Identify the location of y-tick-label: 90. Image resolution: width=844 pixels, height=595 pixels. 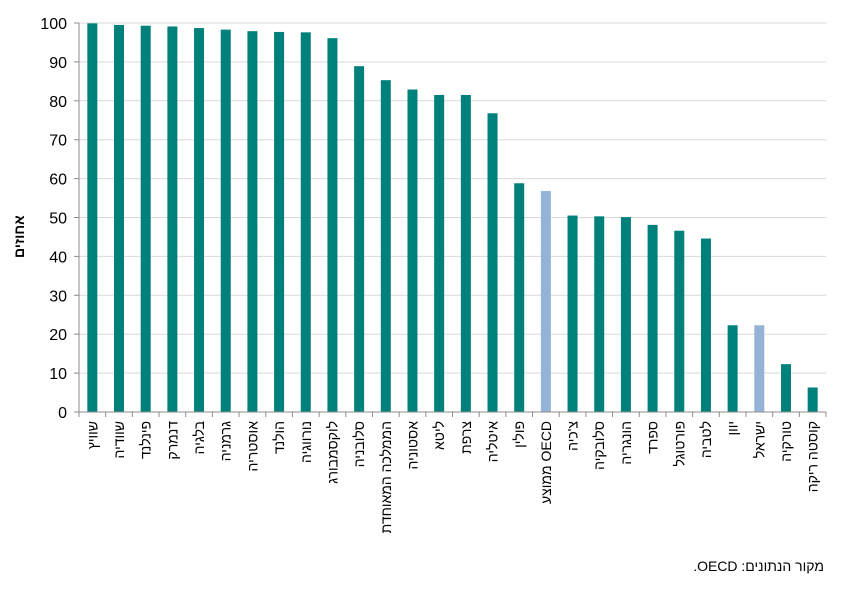
(58, 63).